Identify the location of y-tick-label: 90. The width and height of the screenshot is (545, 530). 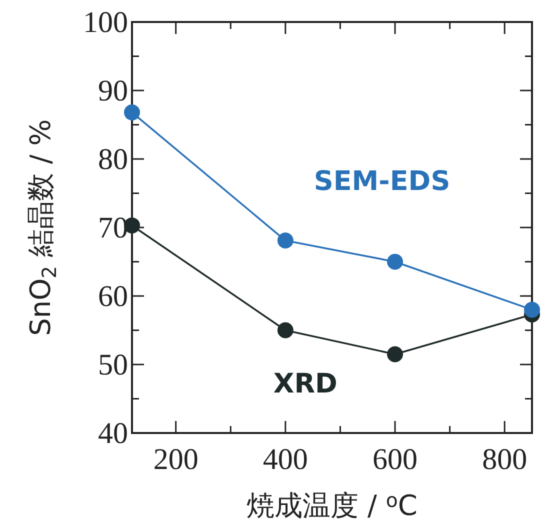
(113, 91).